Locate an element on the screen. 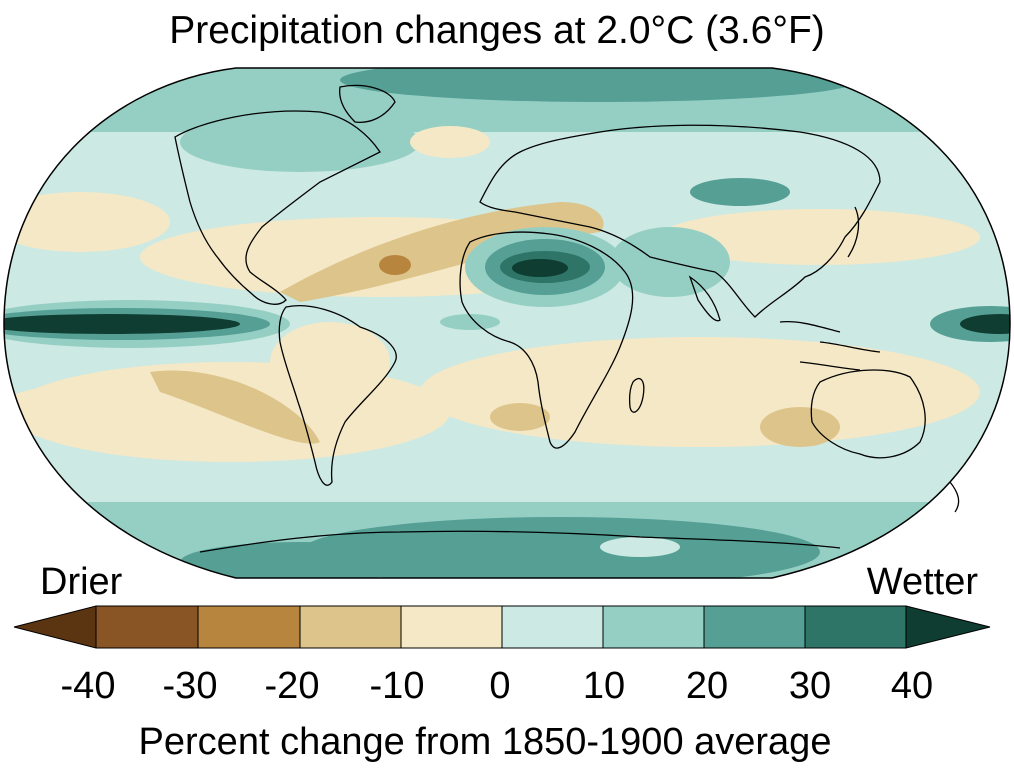 Image resolution: width=1014 pixels, height=776 pixels. colorbar-tick: 40 is located at coordinates (912, 686).